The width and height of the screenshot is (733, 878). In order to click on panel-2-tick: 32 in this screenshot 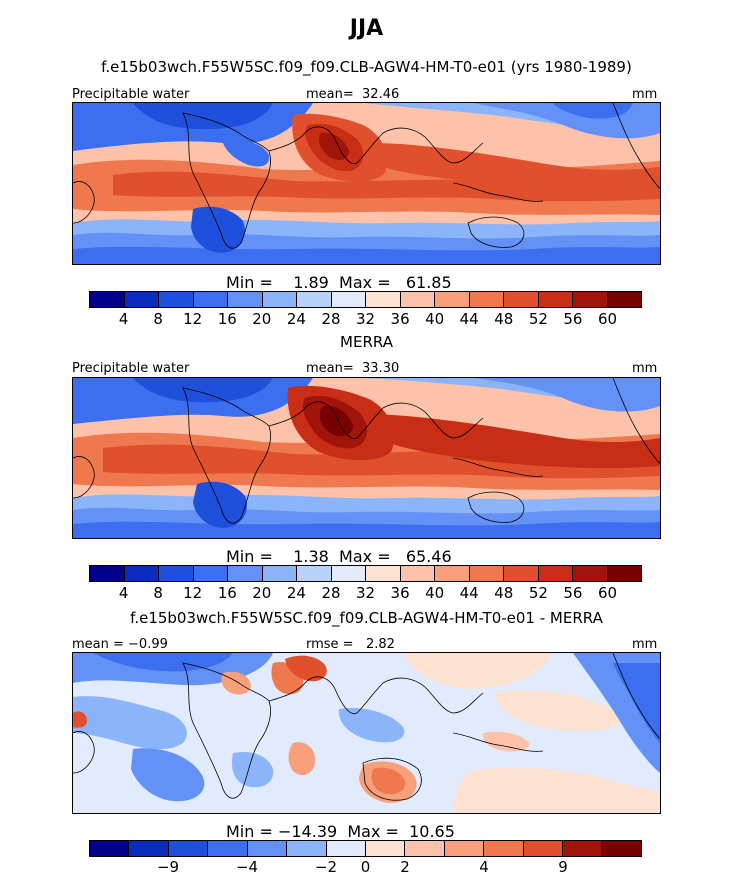, I will do `click(365, 593)`.